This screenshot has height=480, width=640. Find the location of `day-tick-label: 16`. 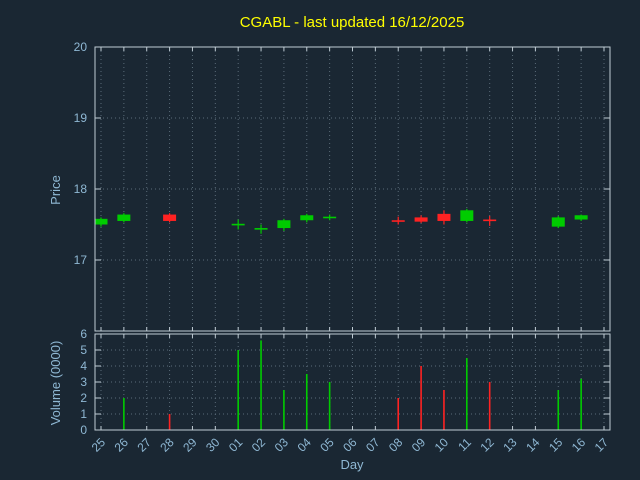

day-tick-label: 16 is located at coordinates (579, 445).